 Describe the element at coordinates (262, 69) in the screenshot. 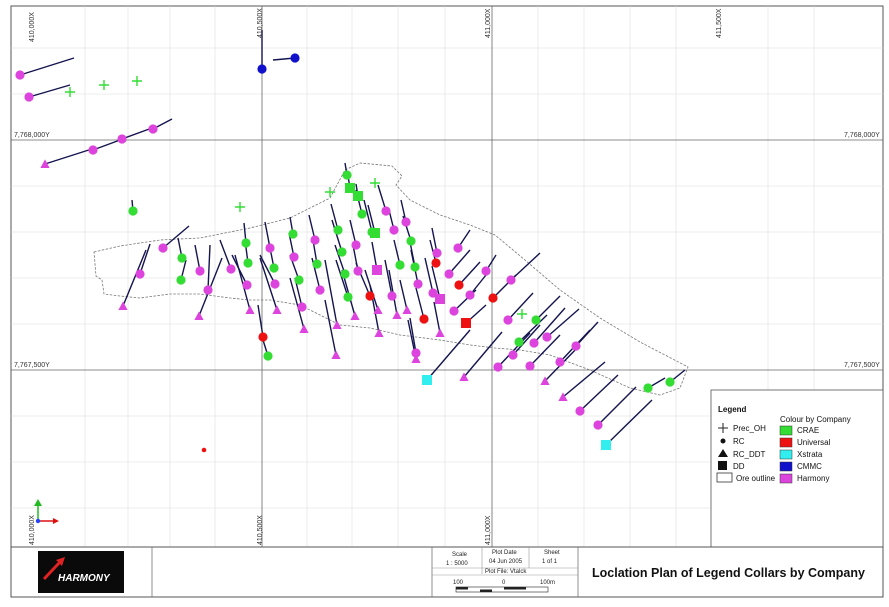

I see `collar-cmmc-circle` at that location.